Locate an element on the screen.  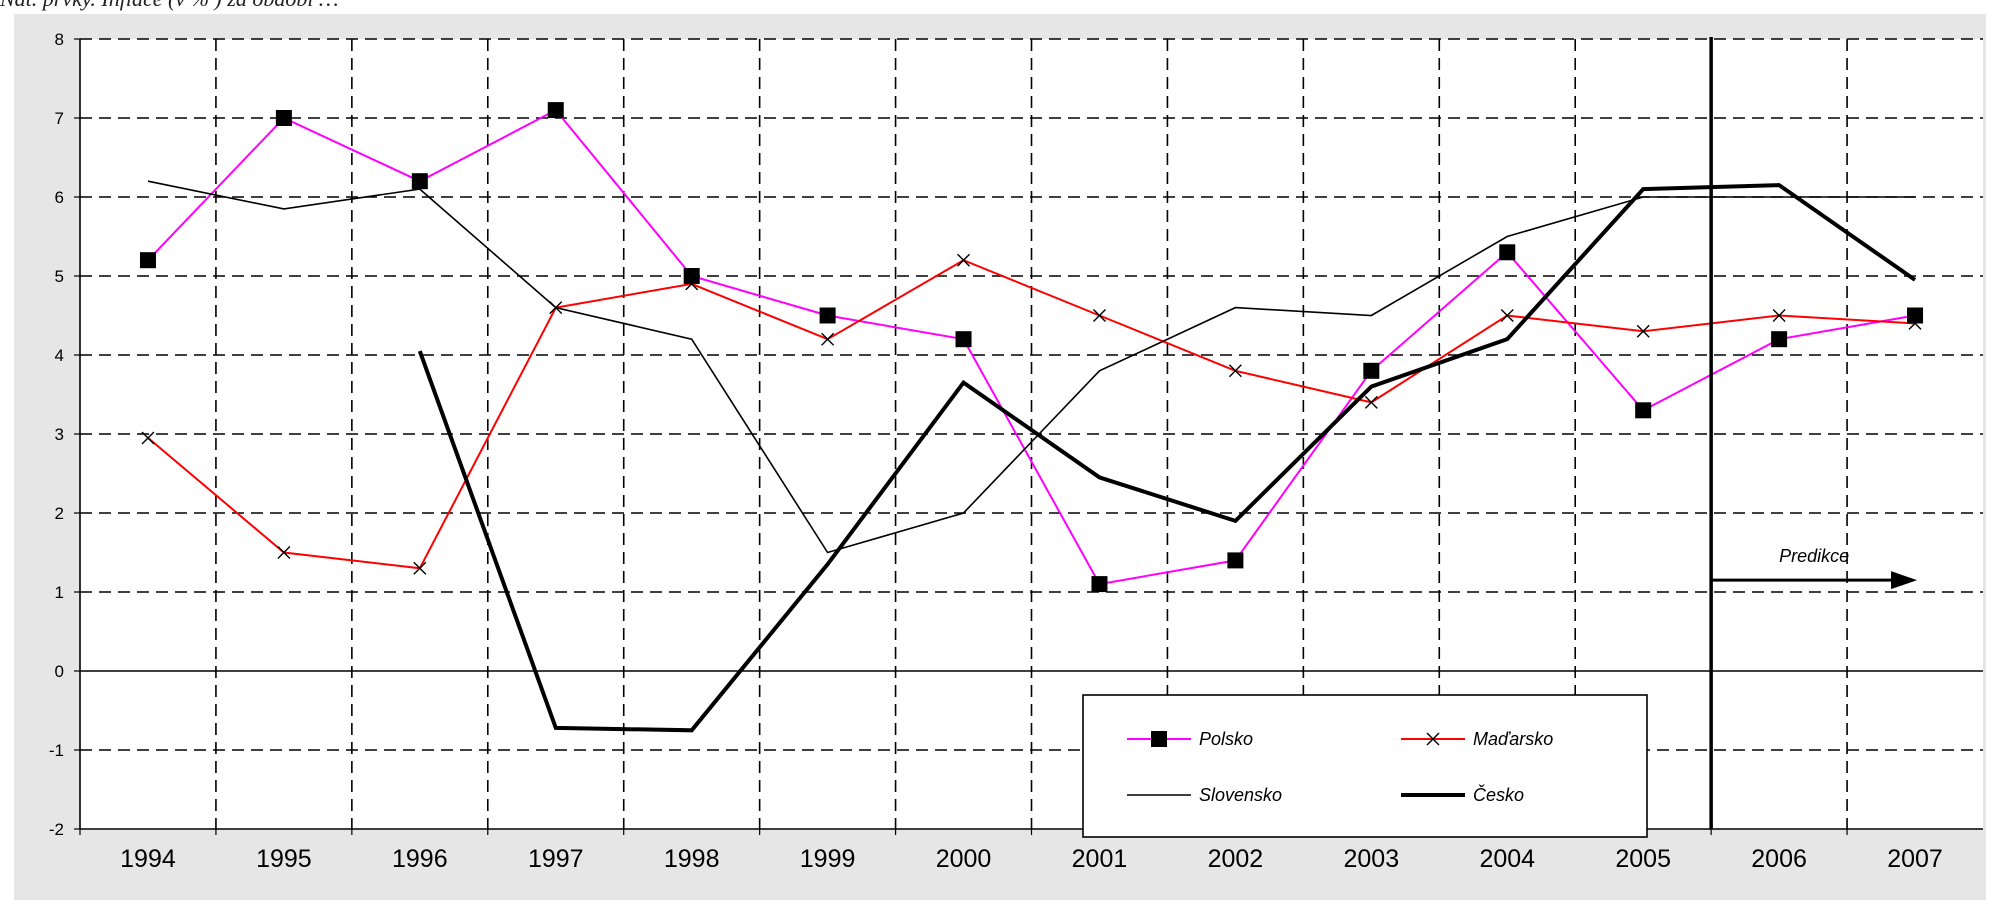
legend-item: Česko is located at coordinates (1462, 794).